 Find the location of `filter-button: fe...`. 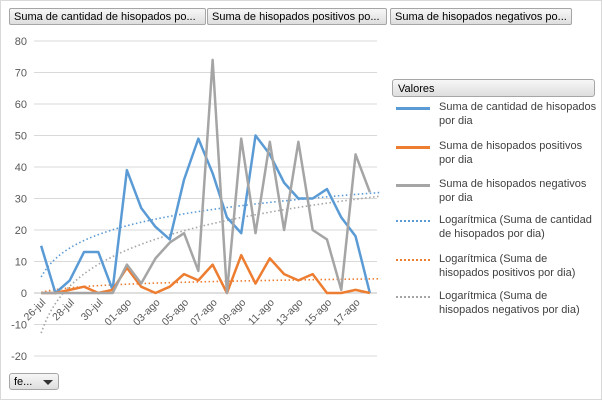

filter-button: fe... is located at coordinates (34, 381).